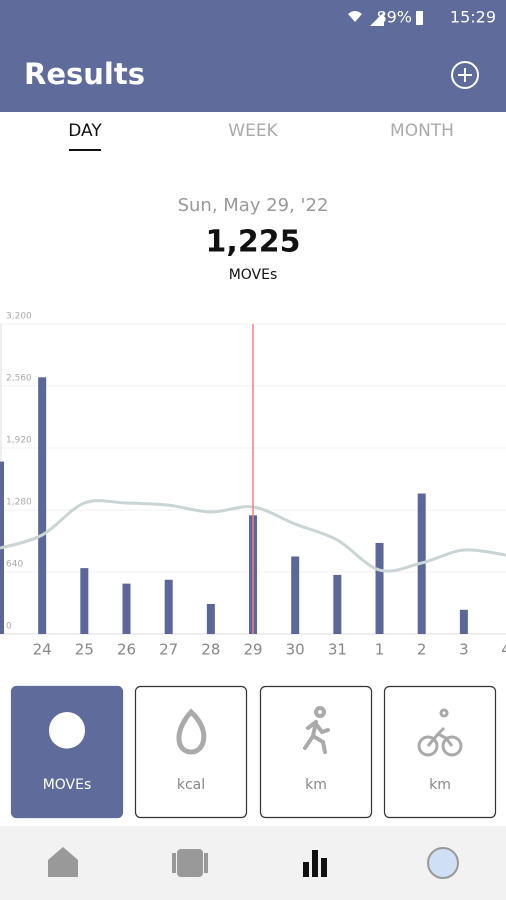 The image size is (506, 900). What do you see at coordinates (465, 75) in the screenshot?
I see `add-button` at bounding box center [465, 75].